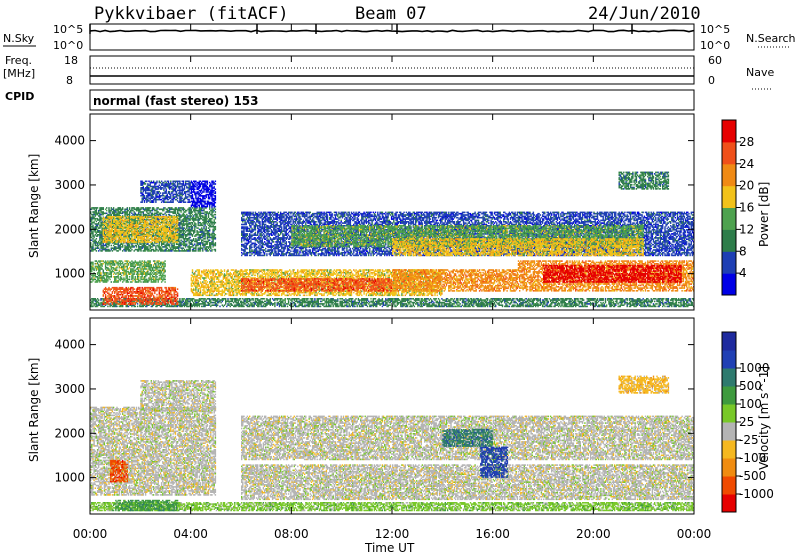 The width and height of the screenshot is (800, 554). Describe the element at coordinates (760, 72) in the screenshot. I see `nave-label: Nave` at that location.